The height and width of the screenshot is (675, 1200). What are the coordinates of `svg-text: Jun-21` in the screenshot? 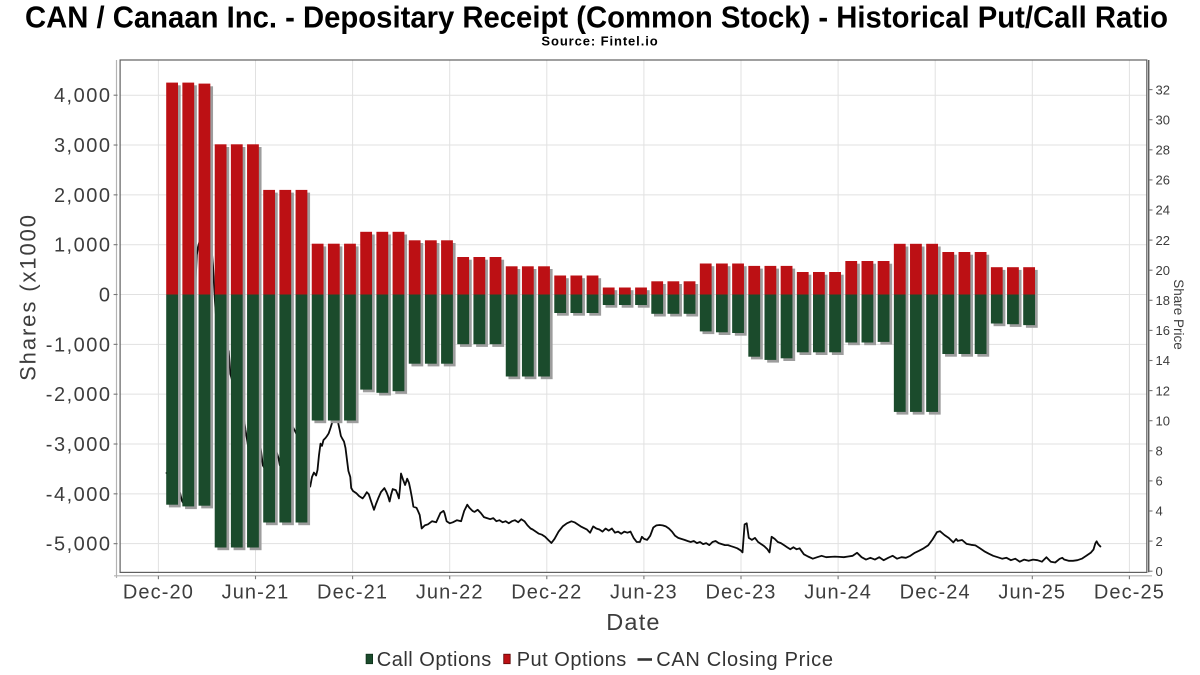 It's located at (256, 593).